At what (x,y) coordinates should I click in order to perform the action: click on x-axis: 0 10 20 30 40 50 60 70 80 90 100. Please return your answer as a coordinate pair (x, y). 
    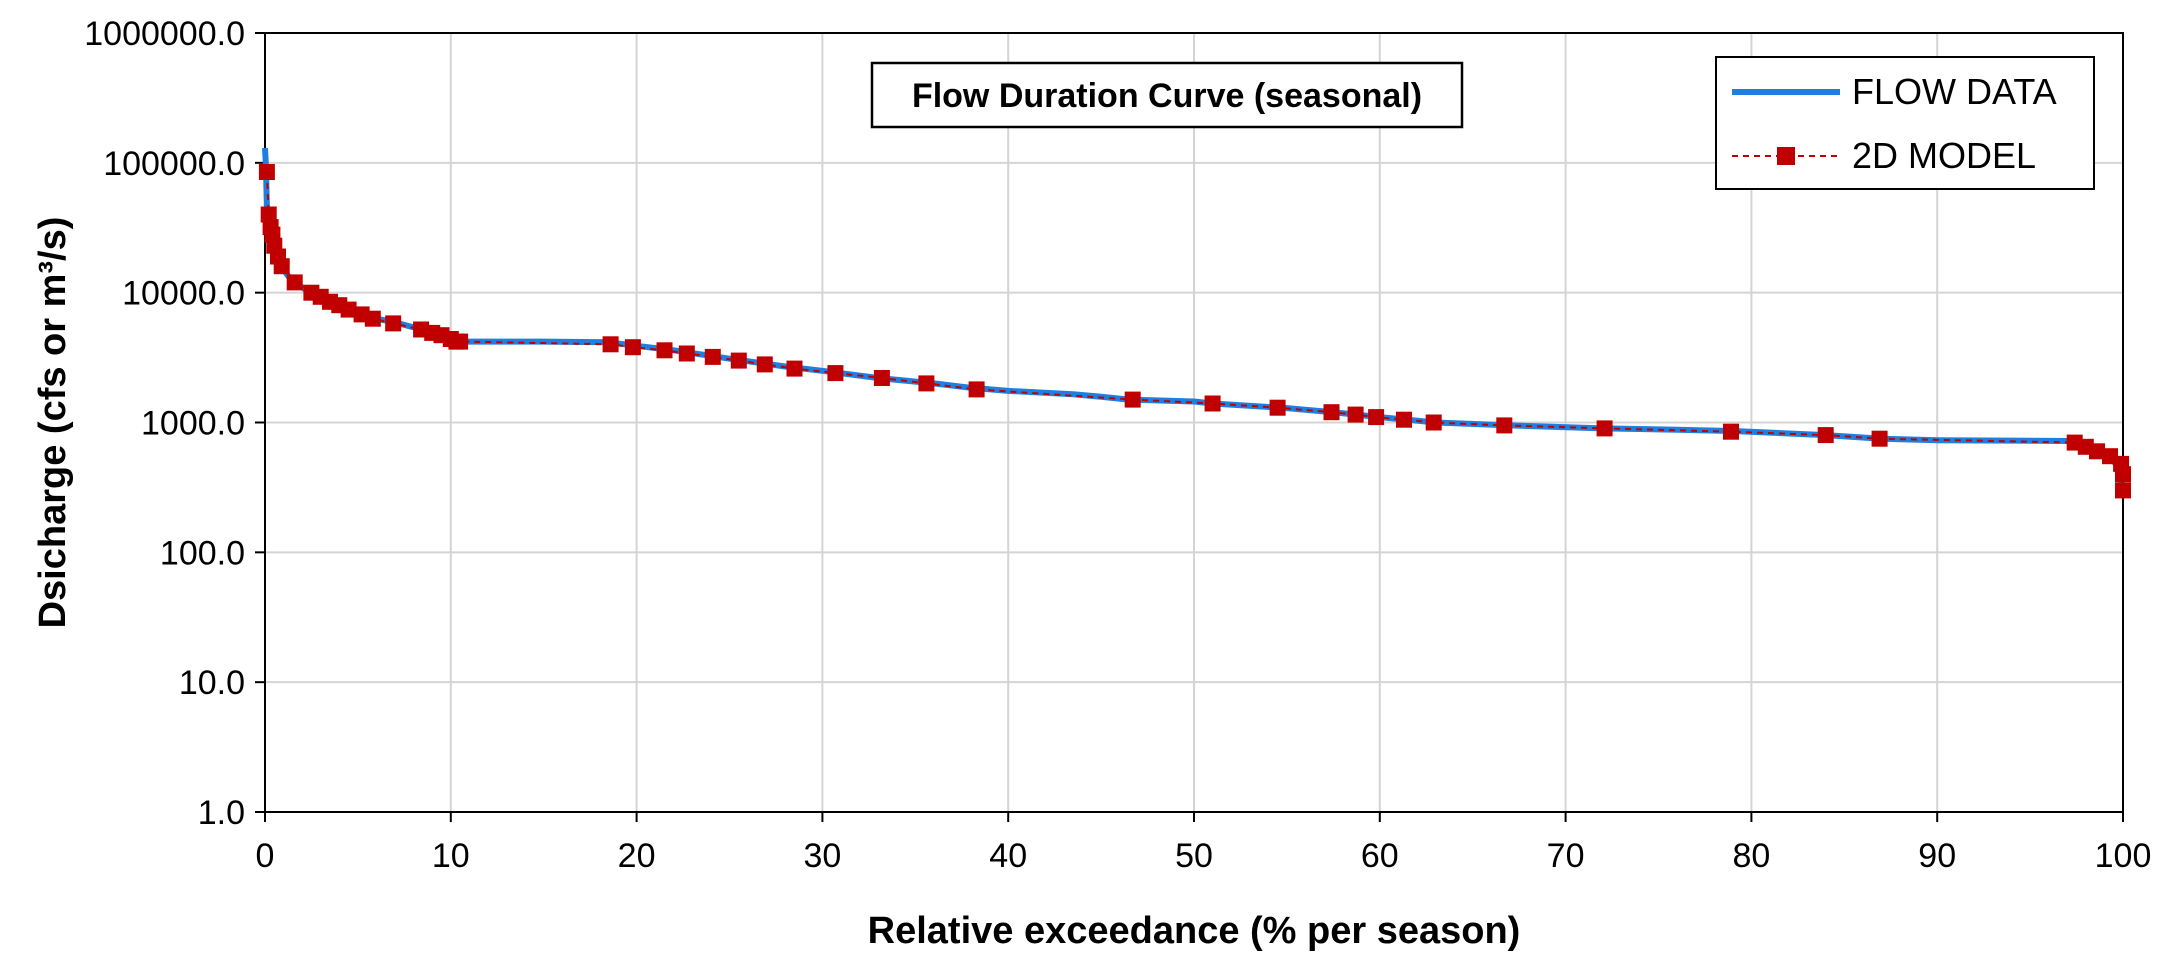
    Looking at the image, I should click on (1204, 843).